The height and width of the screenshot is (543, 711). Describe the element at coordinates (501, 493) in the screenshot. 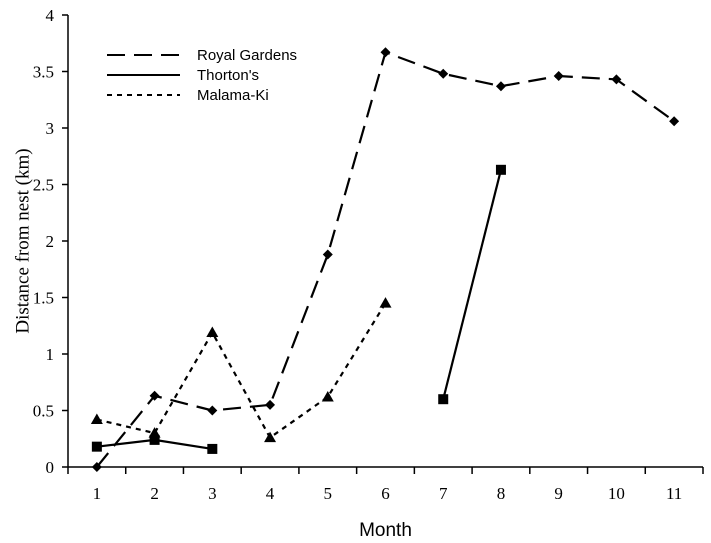

I see `x-tick-label: 8` at that location.